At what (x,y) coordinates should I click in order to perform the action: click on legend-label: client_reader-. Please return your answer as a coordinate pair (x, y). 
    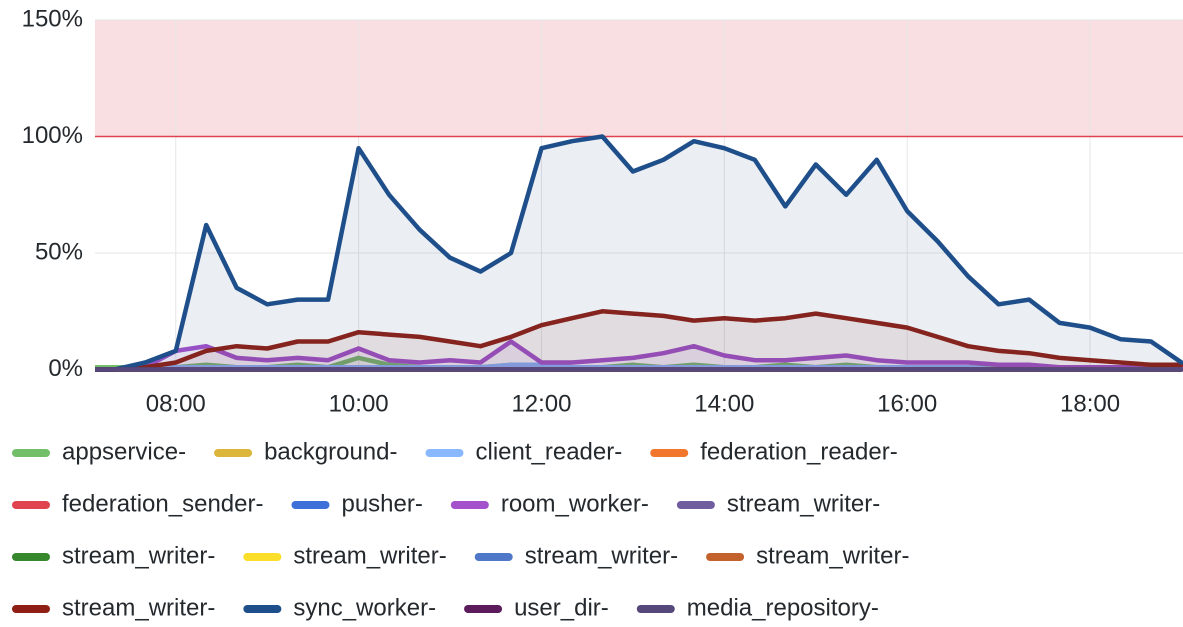
    Looking at the image, I should click on (548, 451).